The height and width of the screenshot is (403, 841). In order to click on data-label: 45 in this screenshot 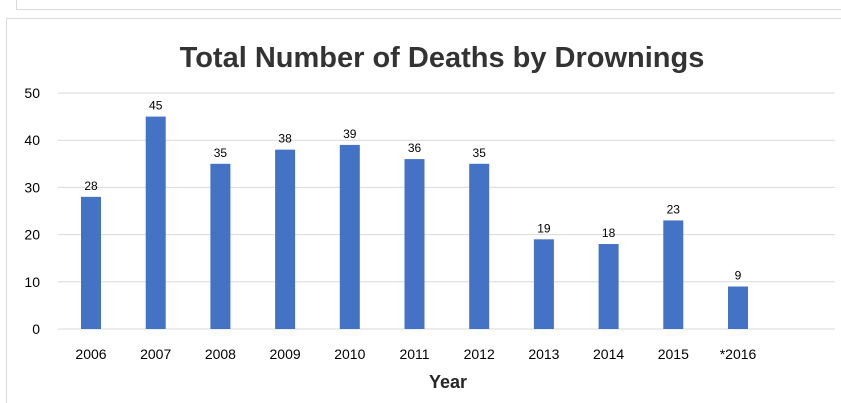, I will do `click(156, 106)`.